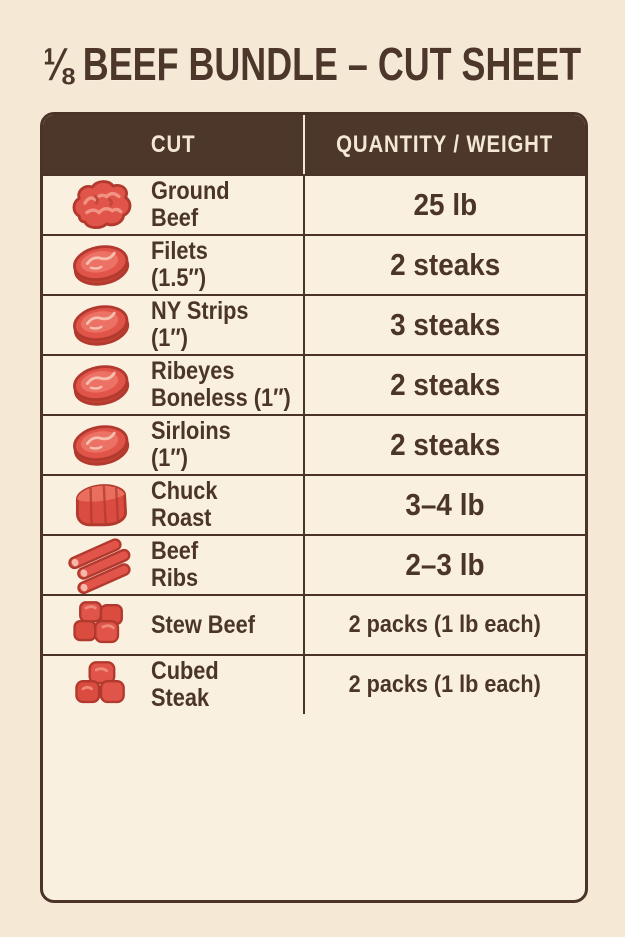 Image resolution: width=625 pixels, height=937 pixels. I want to click on cut-label: Ground Beef, so click(190, 205).